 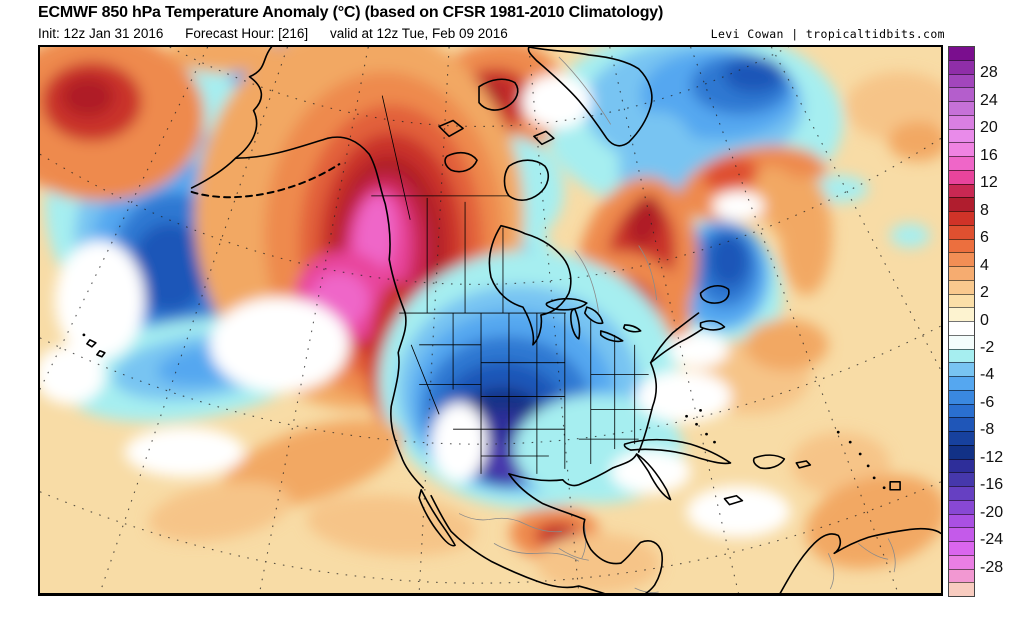 What do you see at coordinates (247, 33) in the screenshot?
I see `forecast-hour-label: Forecast Hour: [216]` at bounding box center [247, 33].